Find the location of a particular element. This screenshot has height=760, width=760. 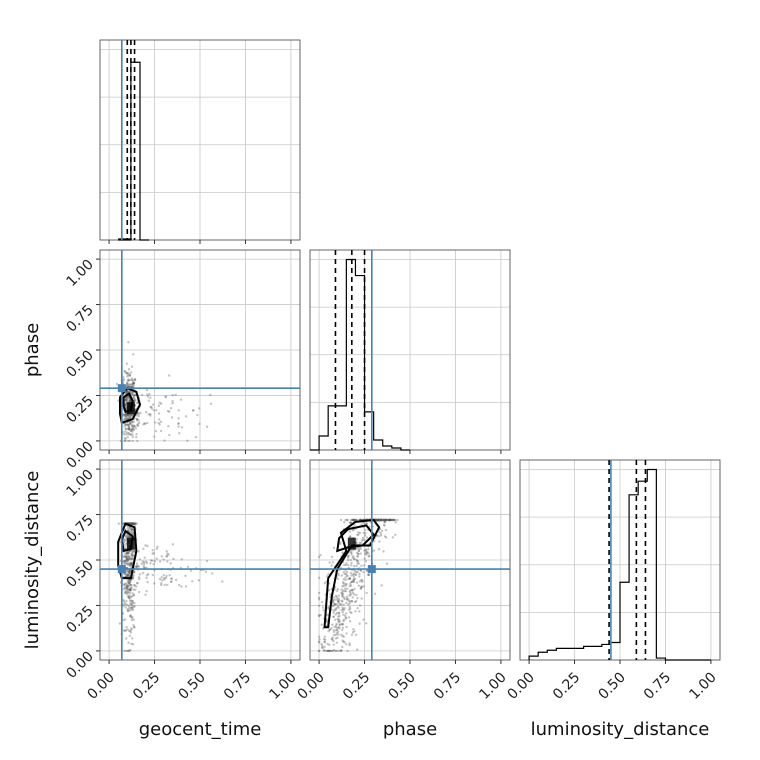

scatter-points is located at coordinates (164, 392).